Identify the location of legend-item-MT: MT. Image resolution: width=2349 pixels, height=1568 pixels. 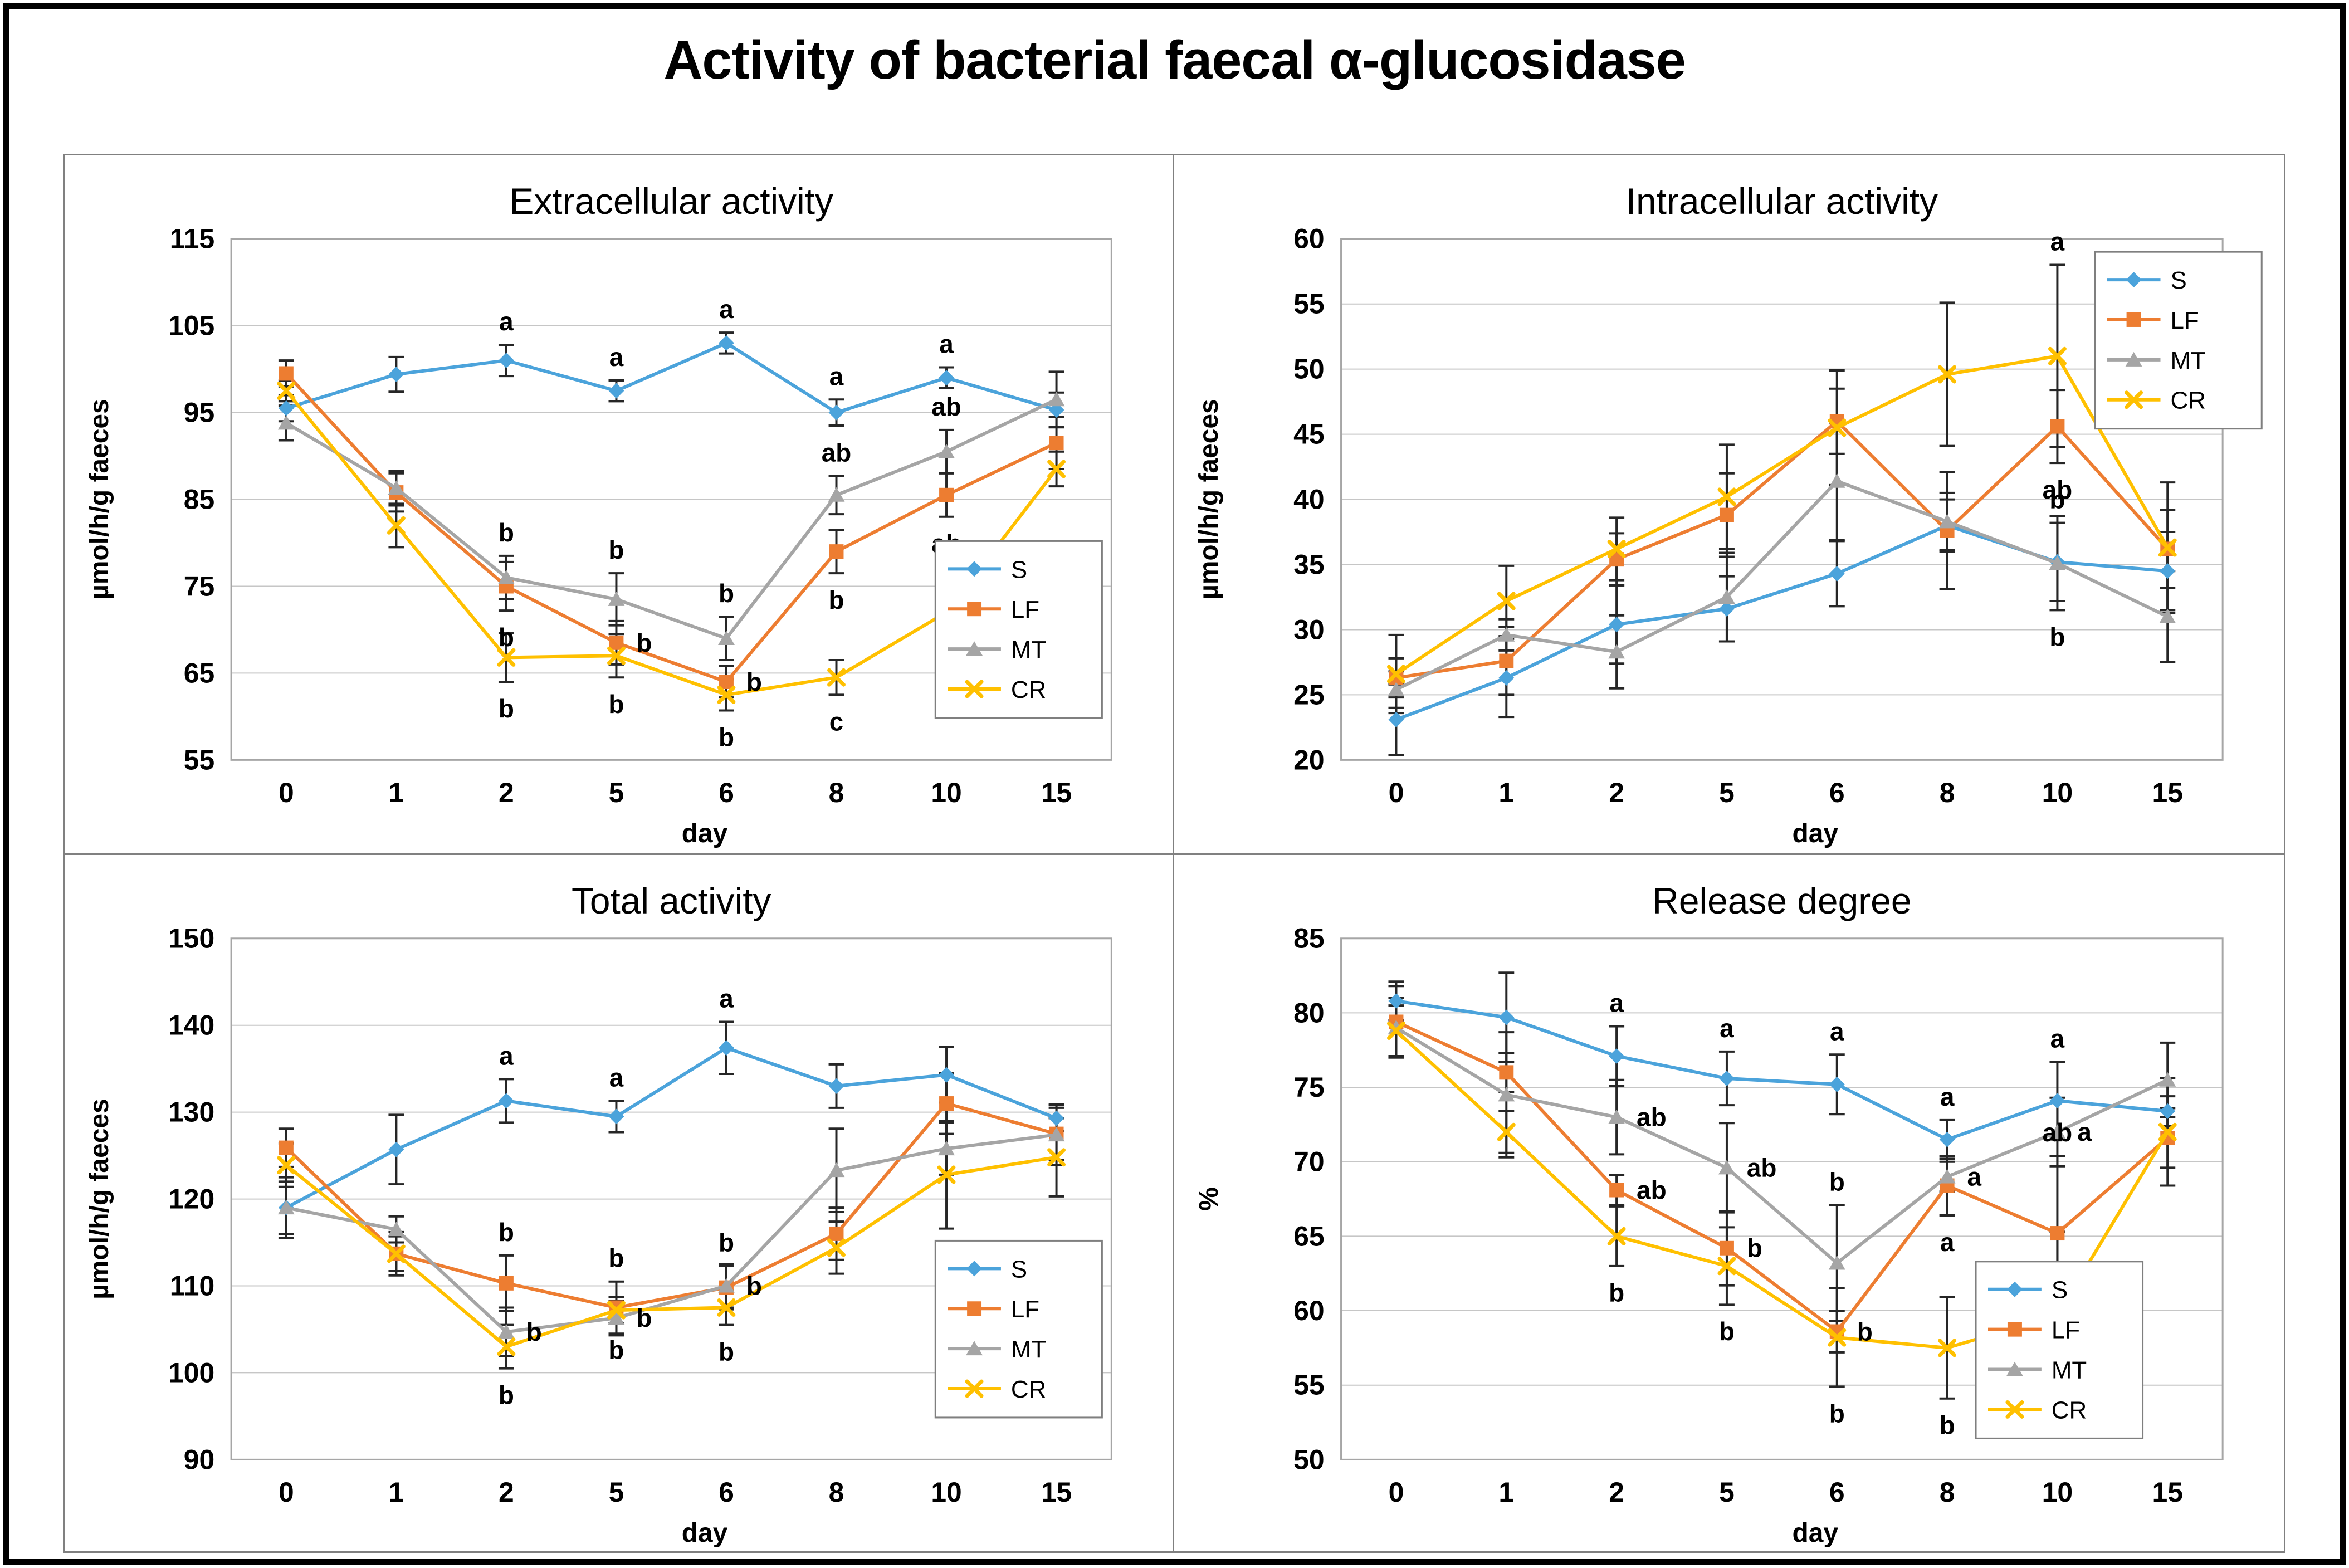
(2037, 1371).